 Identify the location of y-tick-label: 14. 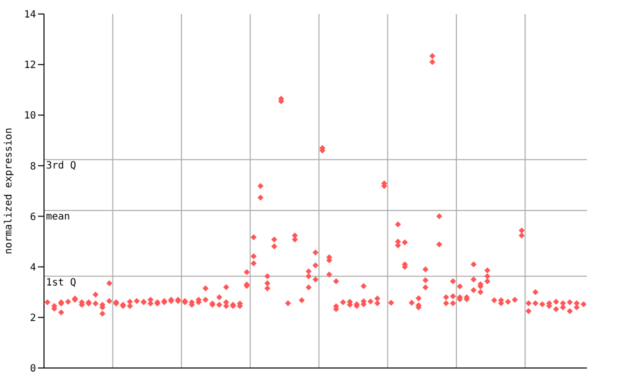
(30, 15).